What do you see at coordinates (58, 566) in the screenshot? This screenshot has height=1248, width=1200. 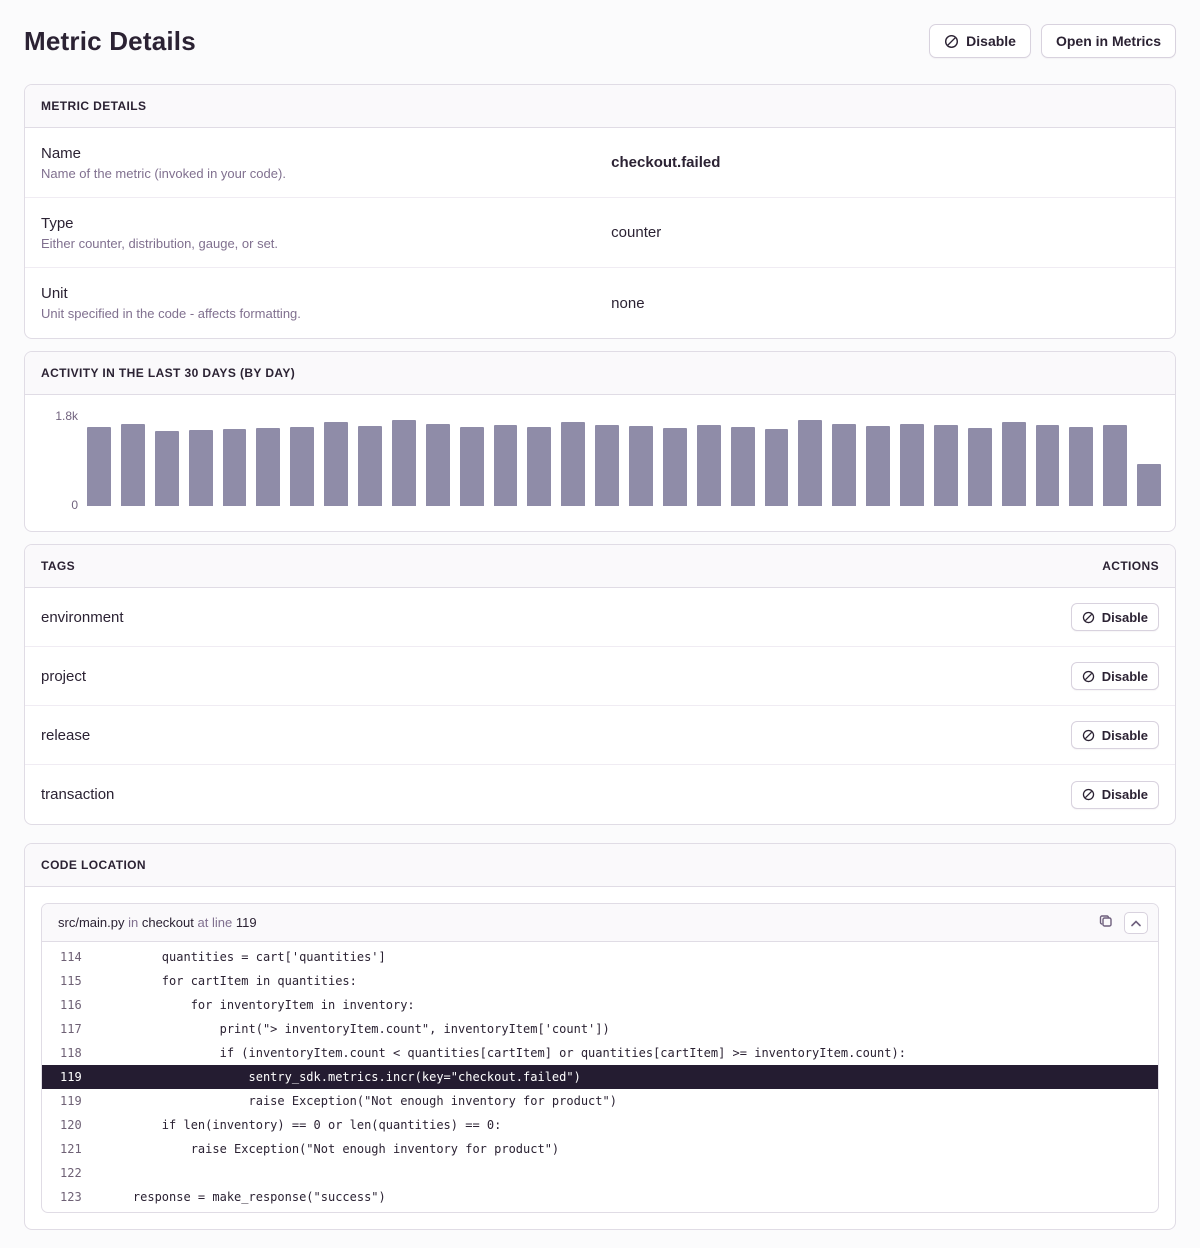 I see `tags-panel-title: TAGS` at bounding box center [58, 566].